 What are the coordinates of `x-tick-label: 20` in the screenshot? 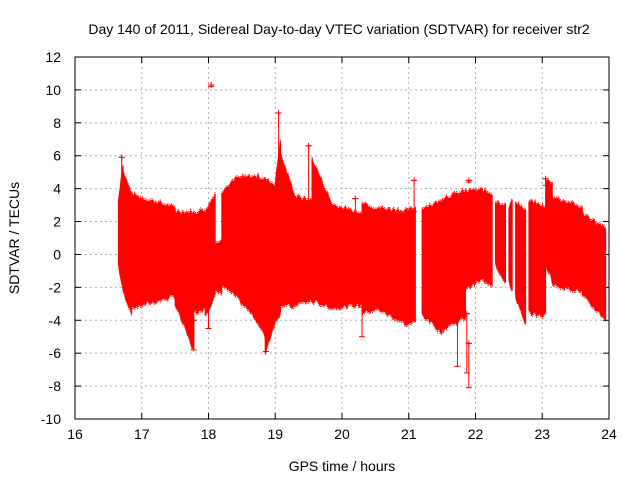 It's located at (342, 434).